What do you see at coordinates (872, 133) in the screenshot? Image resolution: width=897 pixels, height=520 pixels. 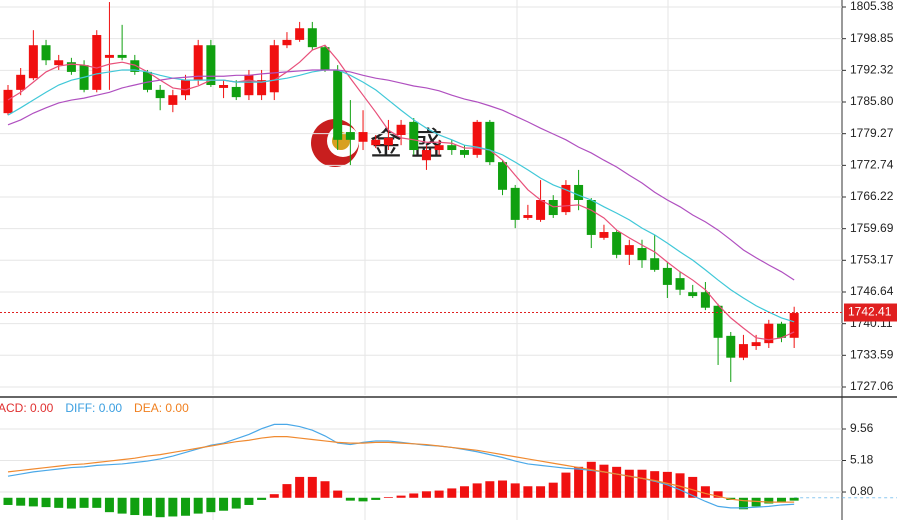 I see `y-tick-label: 1779.27` at bounding box center [872, 133].